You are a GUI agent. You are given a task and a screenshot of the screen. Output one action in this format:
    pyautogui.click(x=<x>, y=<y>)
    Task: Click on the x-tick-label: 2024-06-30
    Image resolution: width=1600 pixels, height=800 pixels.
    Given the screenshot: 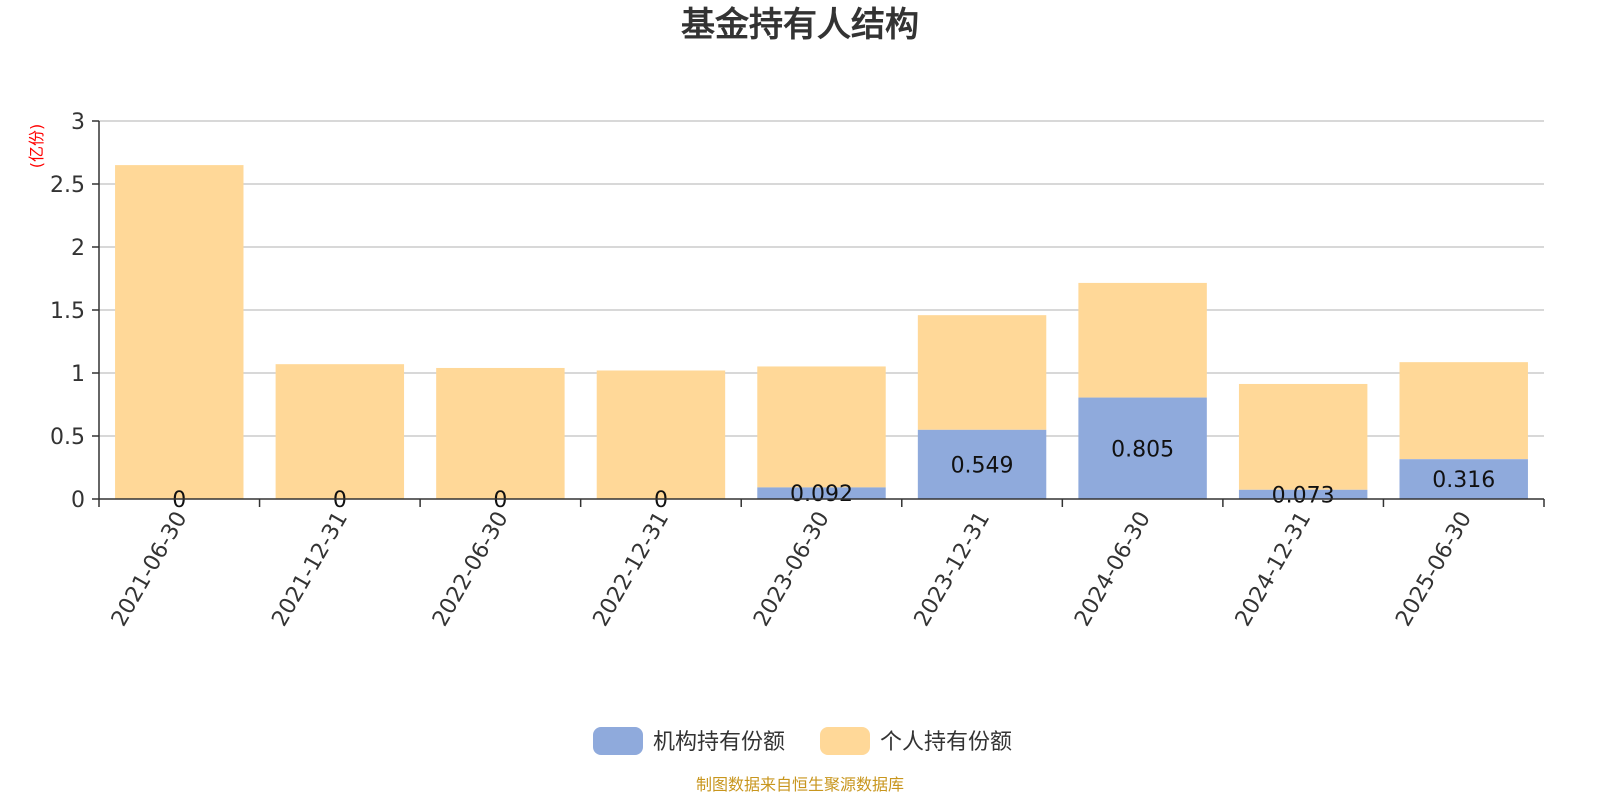 What is the action you would take?
    pyautogui.click(x=1113, y=569)
    